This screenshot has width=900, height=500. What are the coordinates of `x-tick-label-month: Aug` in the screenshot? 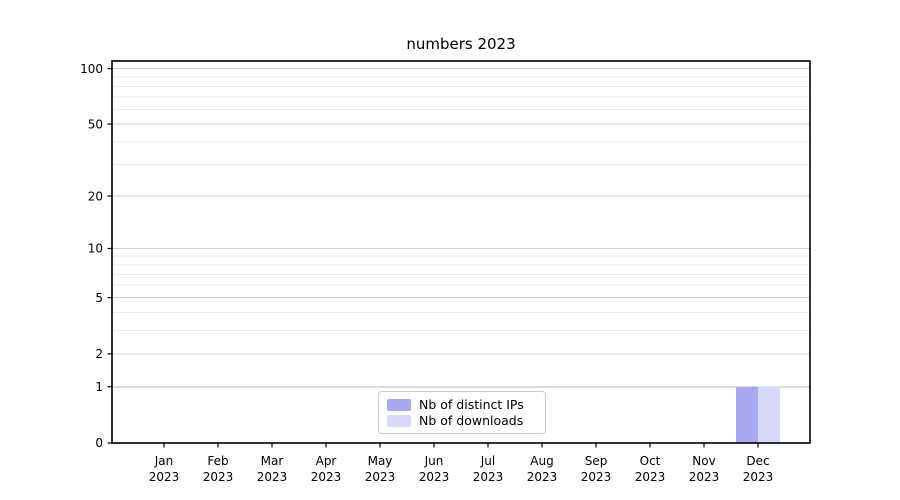 It's located at (541, 461).